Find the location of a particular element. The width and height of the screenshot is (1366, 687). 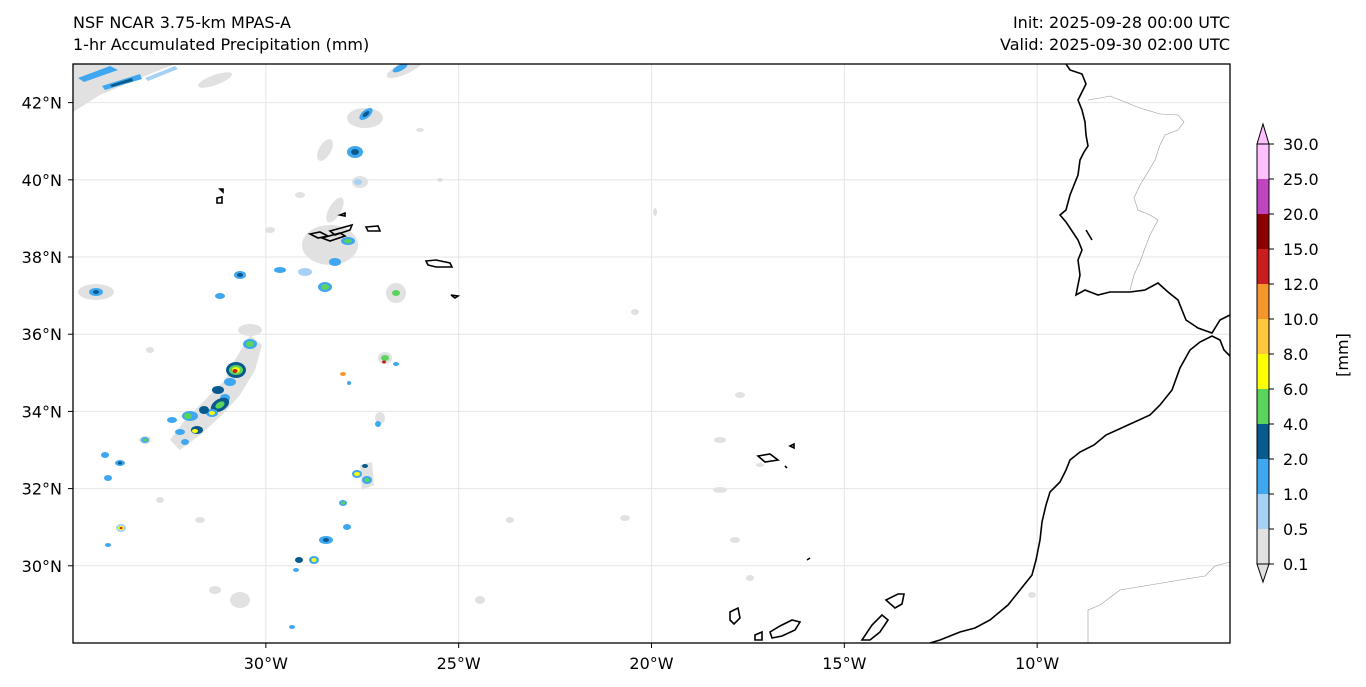

lat-tick-label: 30°N is located at coordinates (42, 566).